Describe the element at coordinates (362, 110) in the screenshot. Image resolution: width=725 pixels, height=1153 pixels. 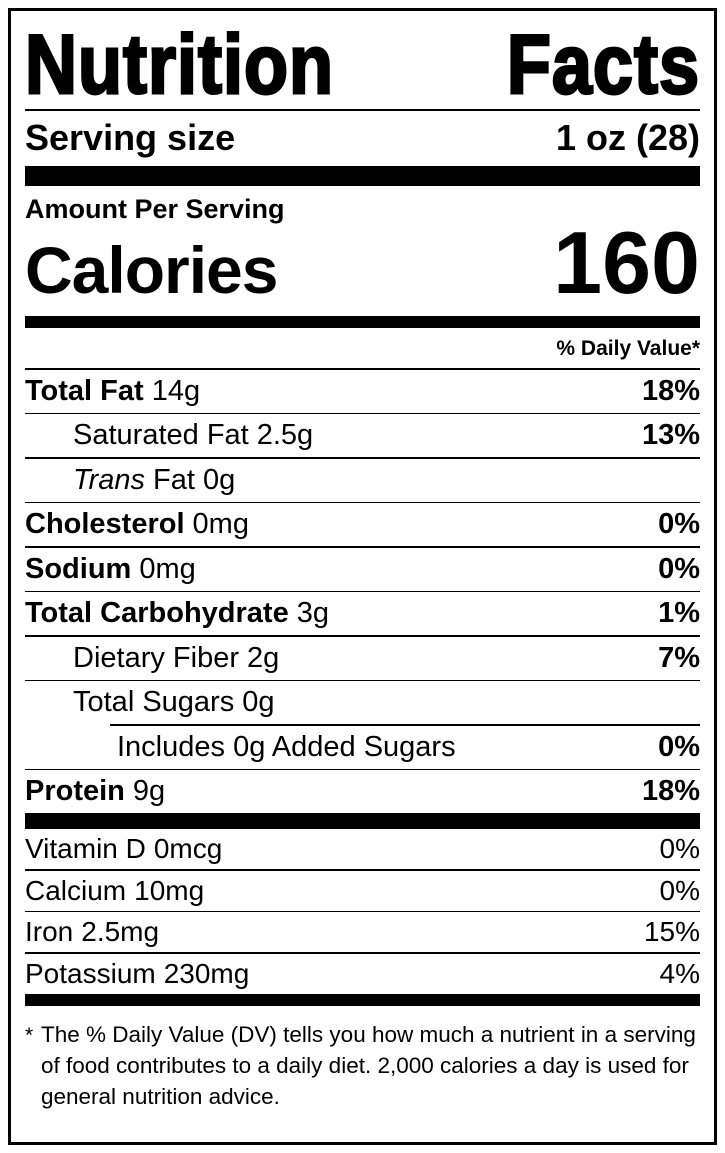
I see `title-divider` at that location.